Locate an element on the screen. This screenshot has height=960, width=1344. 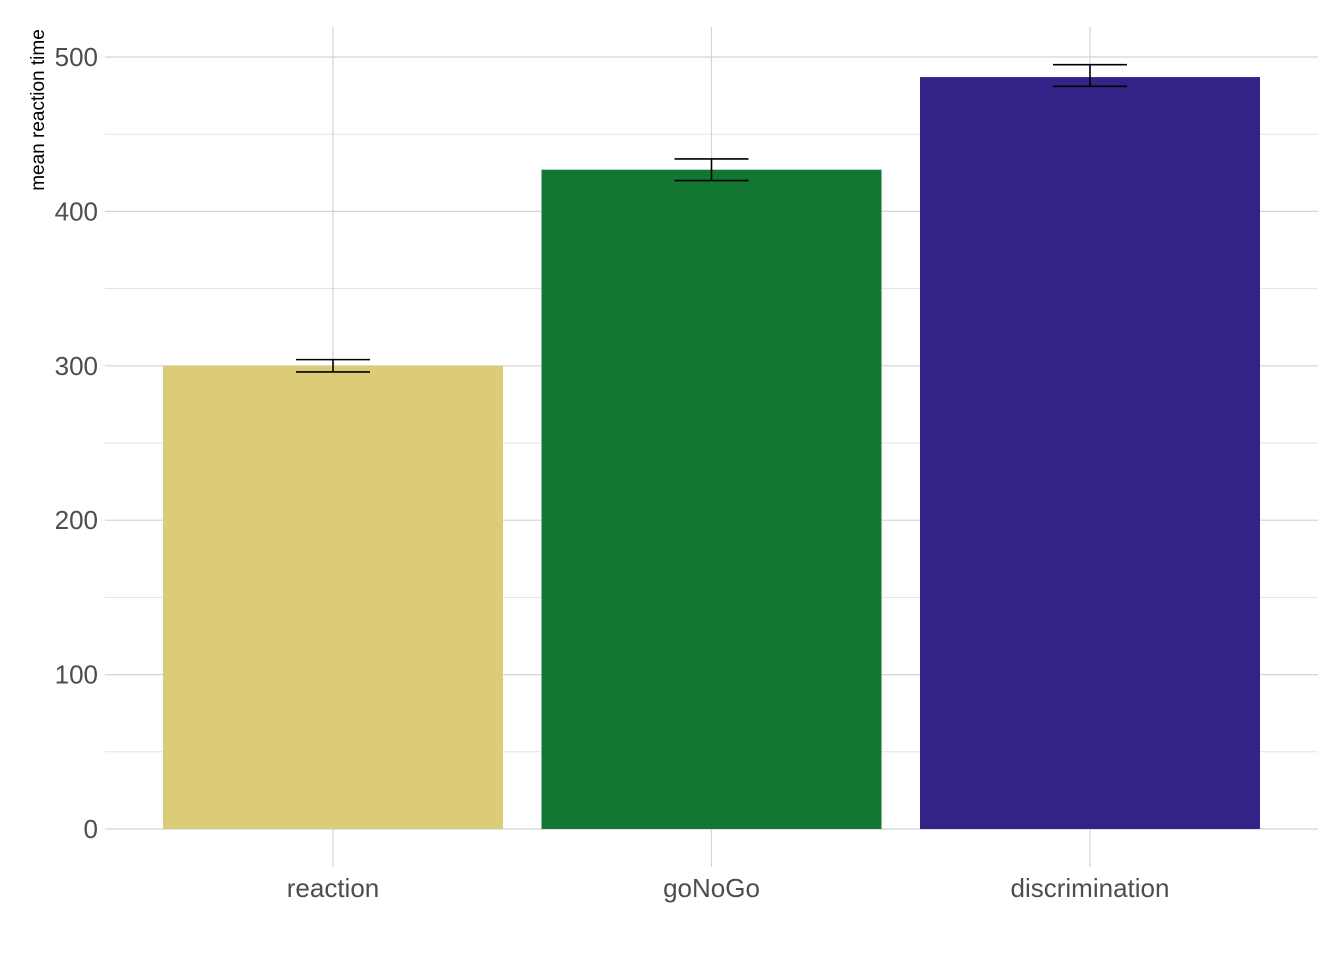
y-tick-label: 0 is located at coordinates (91, 829).